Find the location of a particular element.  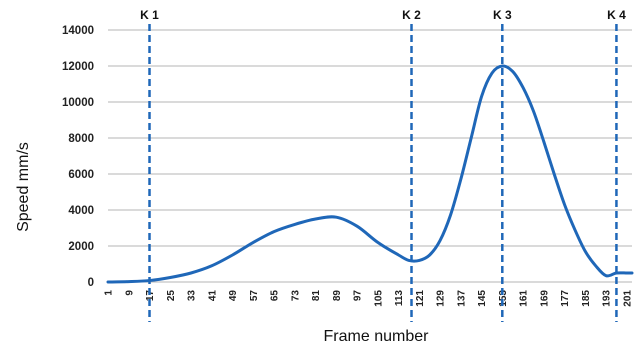

x-tick-label: 153 is located at coordinates (503, 298).